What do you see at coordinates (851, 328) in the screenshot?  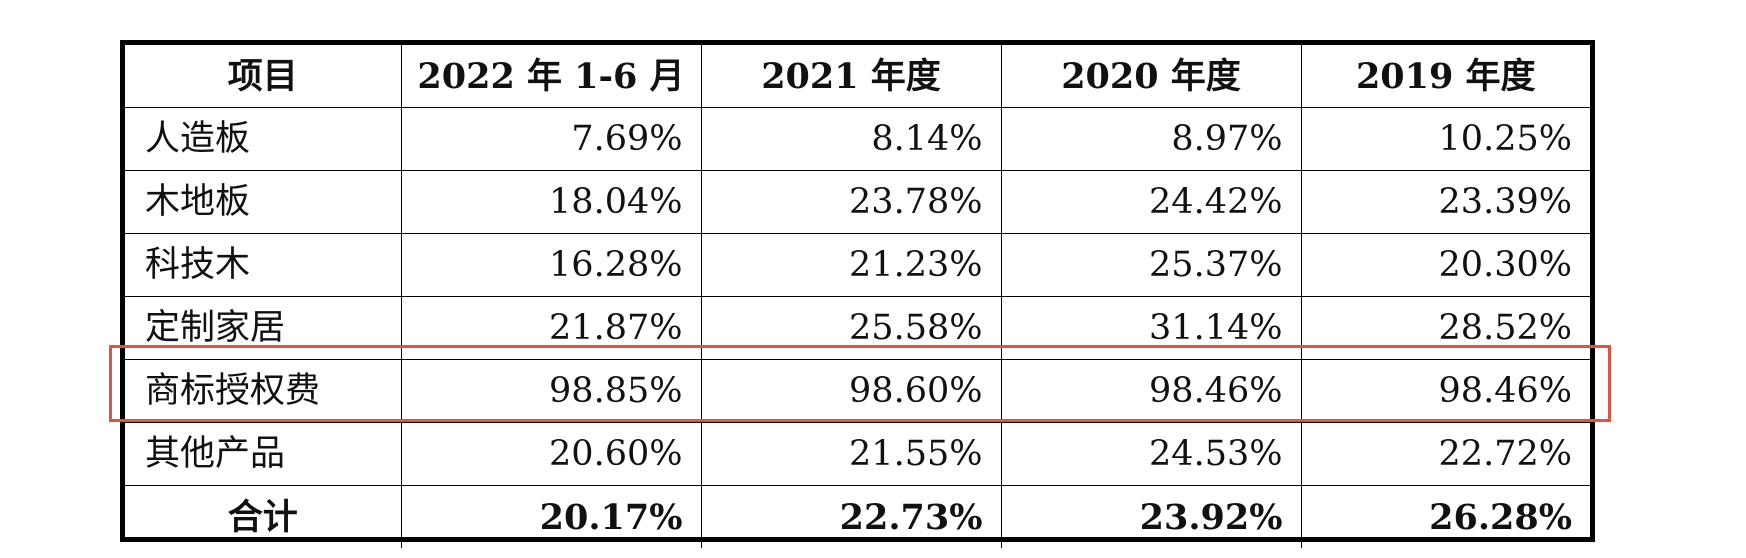 I see `cell-value: 25.58%` at bounding box center [851, 328].